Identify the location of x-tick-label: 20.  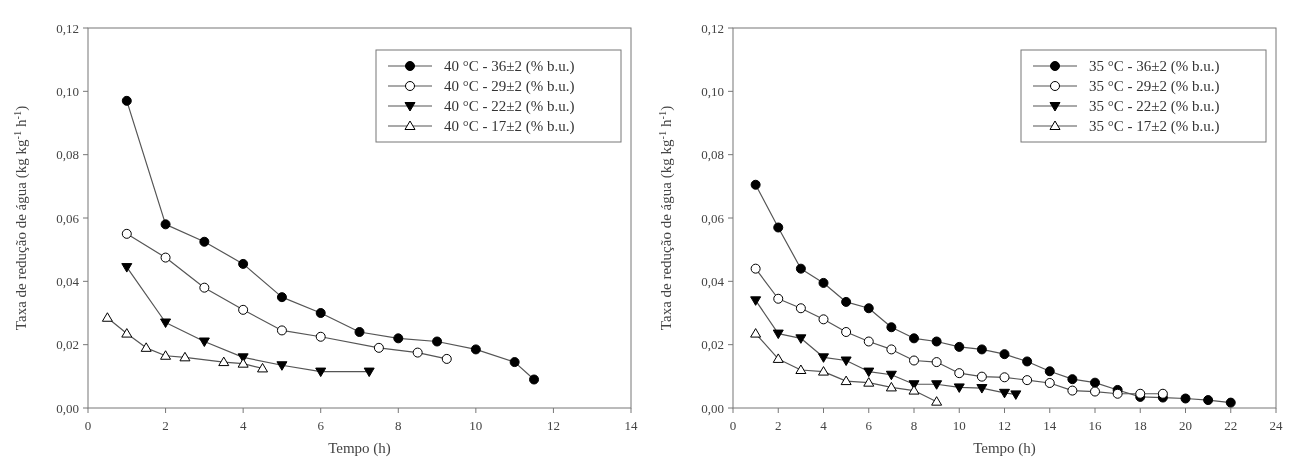
(1185, 425).